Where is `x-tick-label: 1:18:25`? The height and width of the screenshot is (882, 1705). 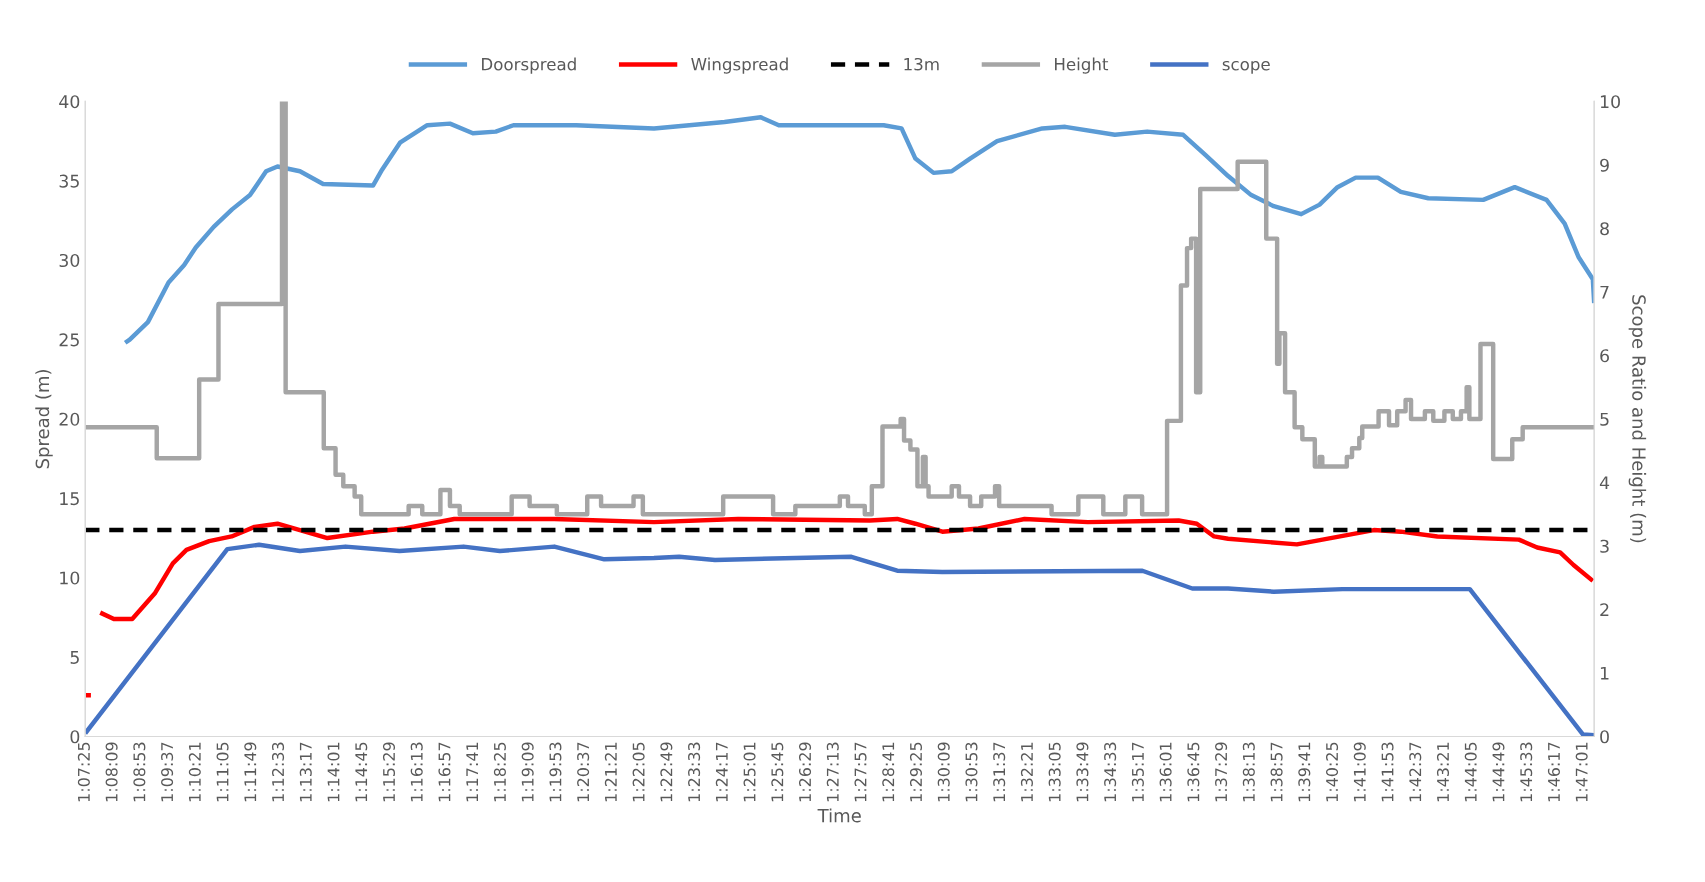 x-tick-label: 1:18:25 is located at coordinates (499, 772).